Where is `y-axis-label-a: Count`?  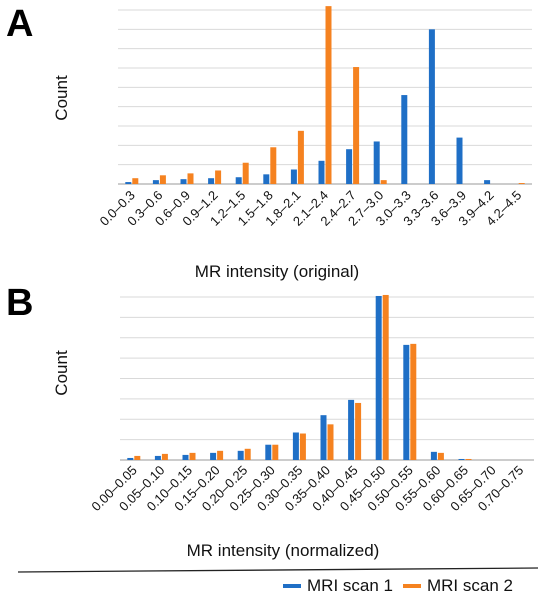
y-axis-label-a: Count is located at coordinates (61, 98).